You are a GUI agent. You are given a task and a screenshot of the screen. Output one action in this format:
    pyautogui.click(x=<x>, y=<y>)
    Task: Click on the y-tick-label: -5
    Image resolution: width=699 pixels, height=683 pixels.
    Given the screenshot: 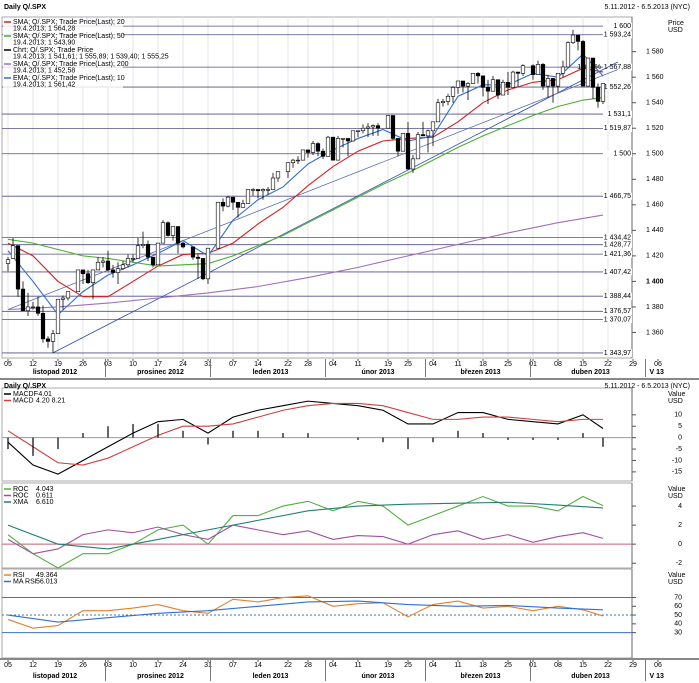 What is the action you would take?
    pyautogui.click(x=679, y=449)
    